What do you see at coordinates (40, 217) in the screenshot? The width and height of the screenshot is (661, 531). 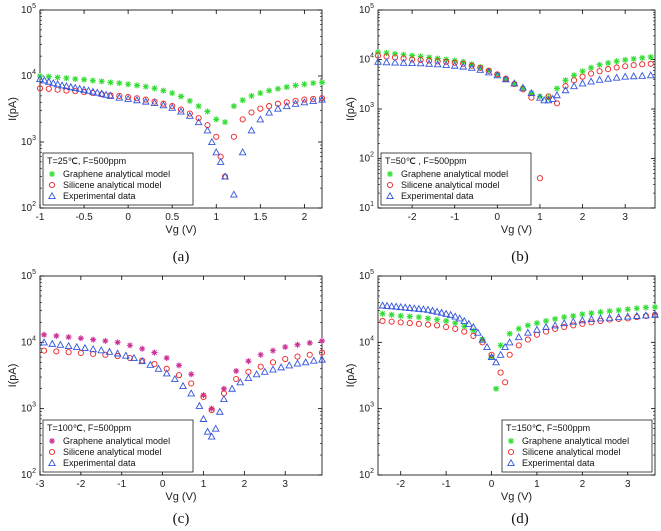 I see `x-tick-label: -1` at bounding box center [40, 217].